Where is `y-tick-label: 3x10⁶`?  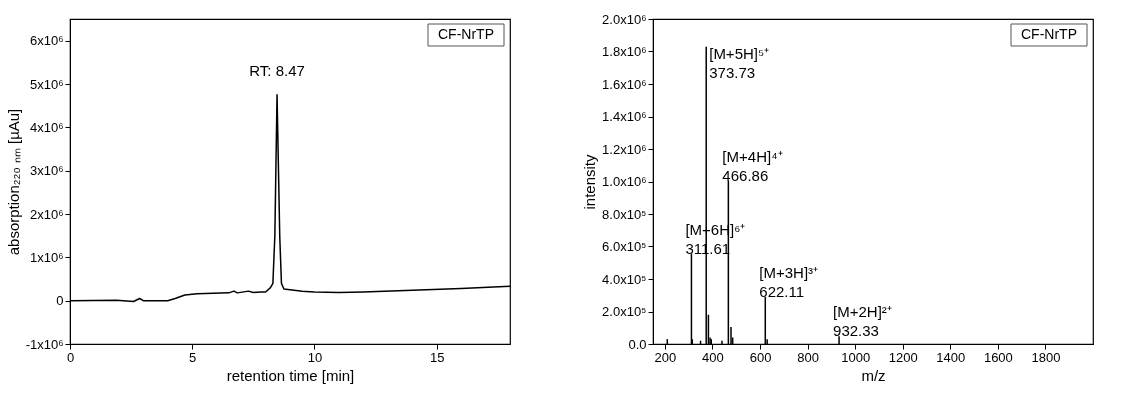 y-tick-label: 3x10⁶ is located at coordinates (46, 171).